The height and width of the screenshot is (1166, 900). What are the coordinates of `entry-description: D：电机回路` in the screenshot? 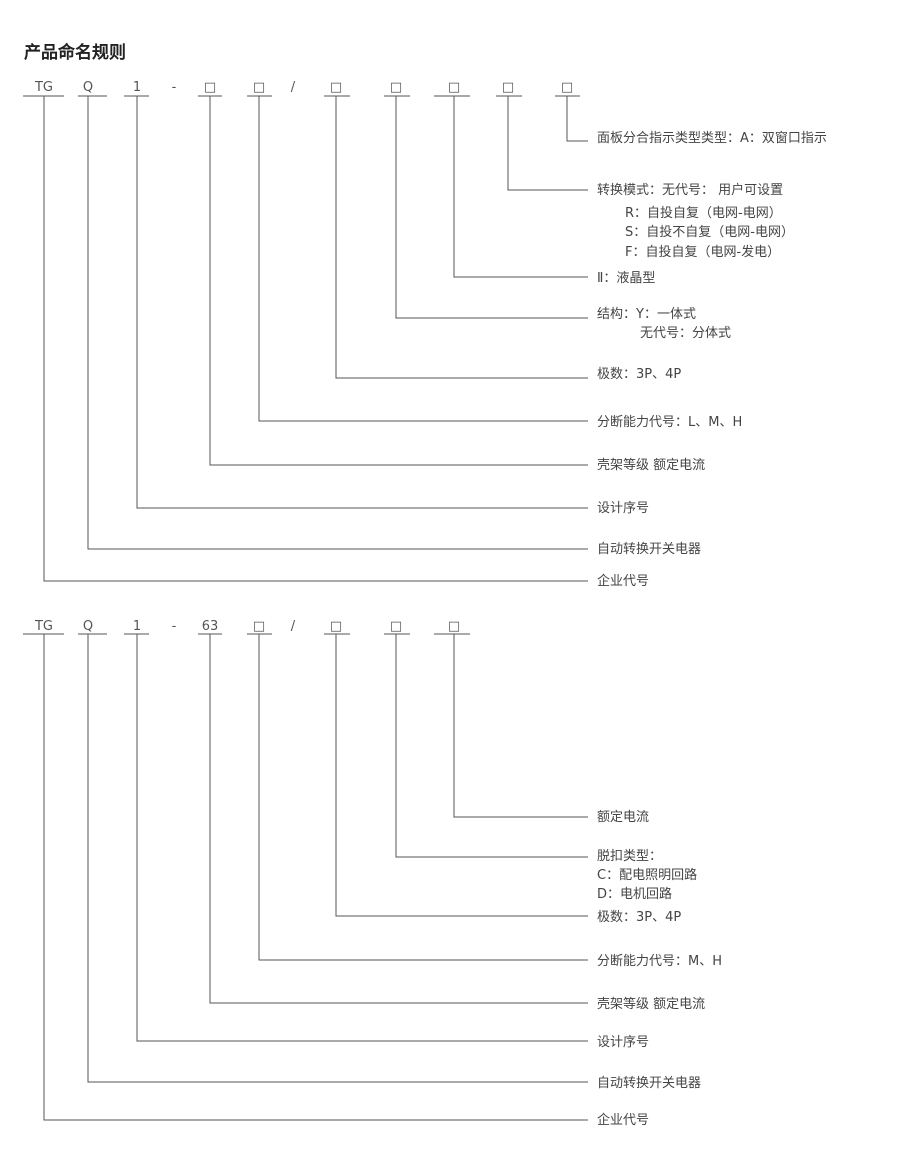 It's located at (634, 894).